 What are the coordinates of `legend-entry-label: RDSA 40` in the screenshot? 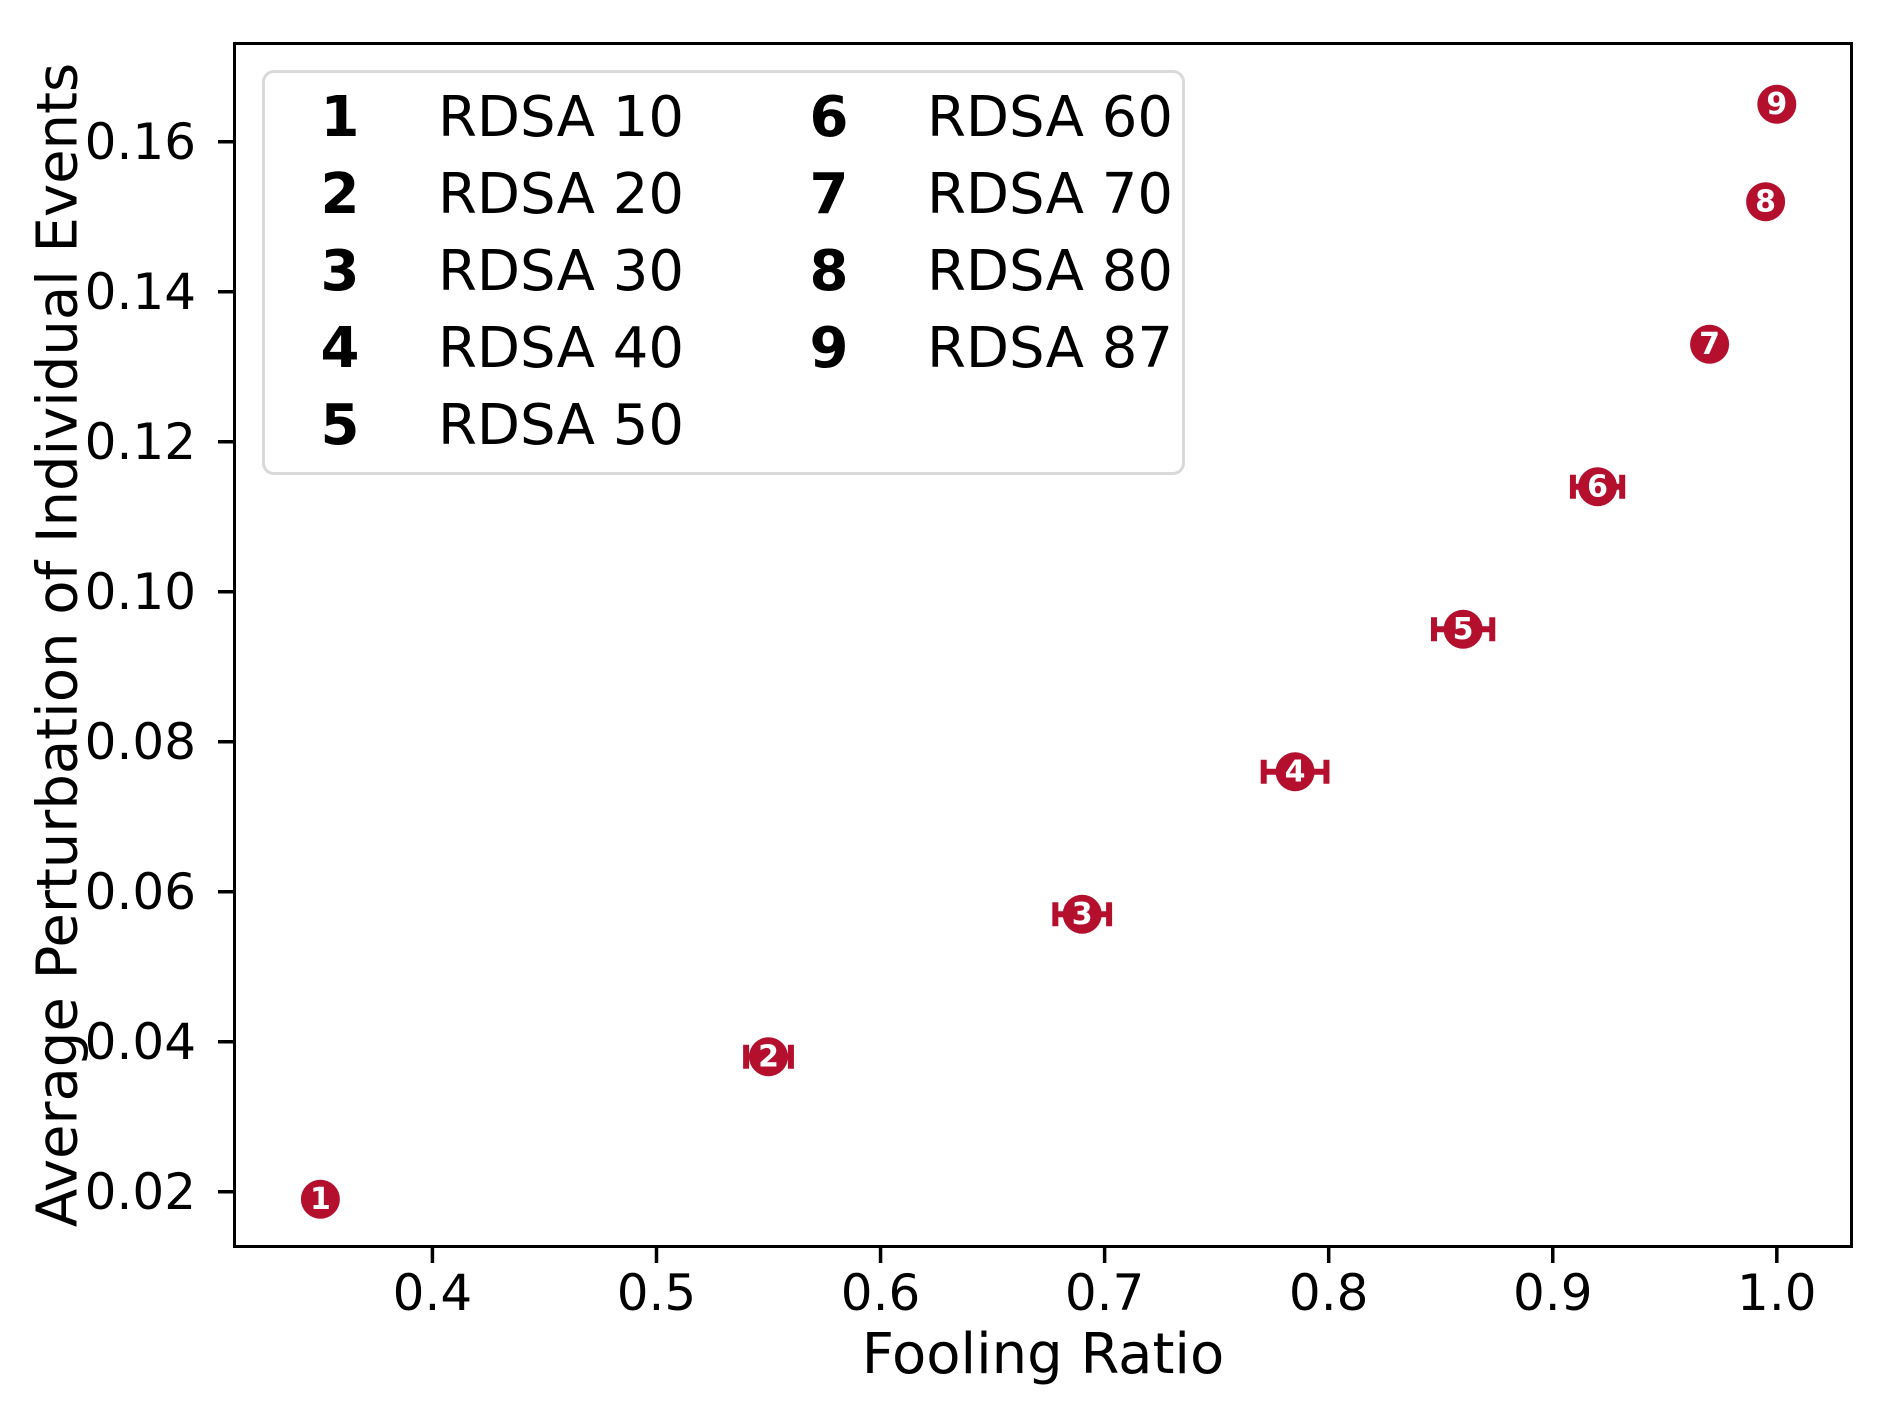 It's located at (561, 348).